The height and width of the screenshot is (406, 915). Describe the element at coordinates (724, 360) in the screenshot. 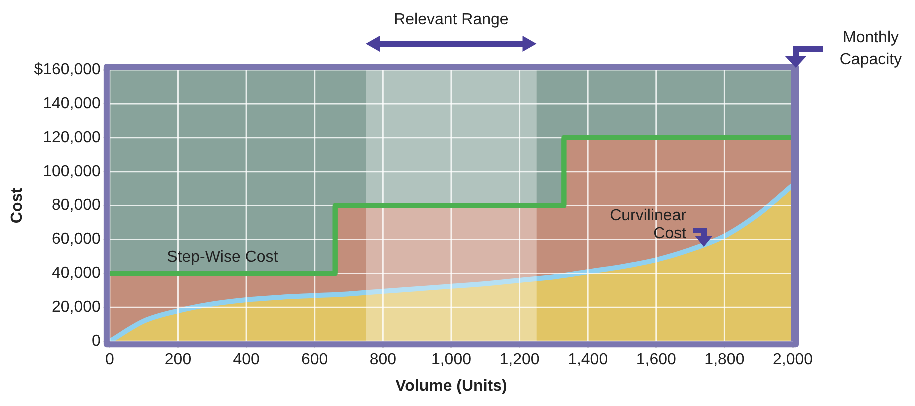

I see `x-tick-label: 1,800` at that location.